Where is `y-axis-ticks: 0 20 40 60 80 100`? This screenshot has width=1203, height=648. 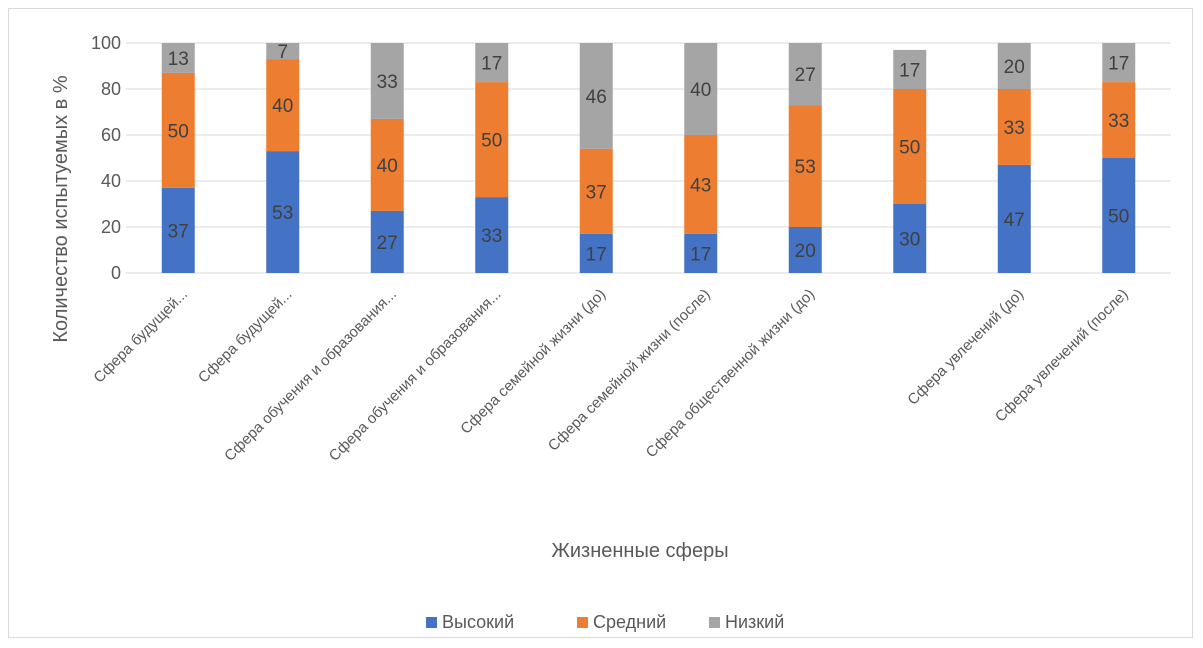
y-axis-ticks: 0 20 40 60 80 100 is located at coordinates (106, 158).